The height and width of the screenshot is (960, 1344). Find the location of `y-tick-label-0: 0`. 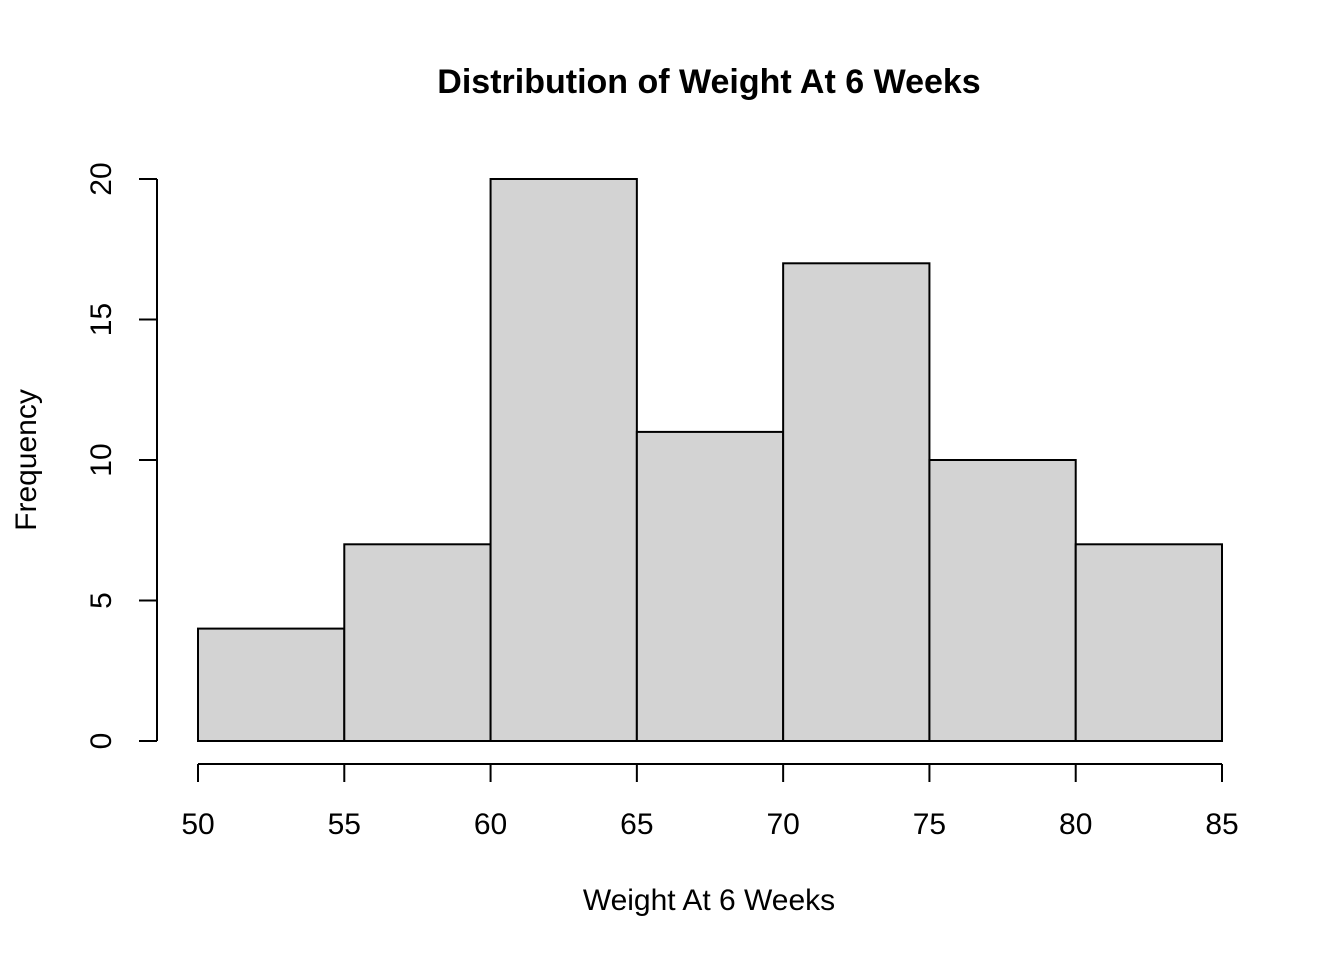

y-tick-label-0: 0 is located at coordinates (101, 741).